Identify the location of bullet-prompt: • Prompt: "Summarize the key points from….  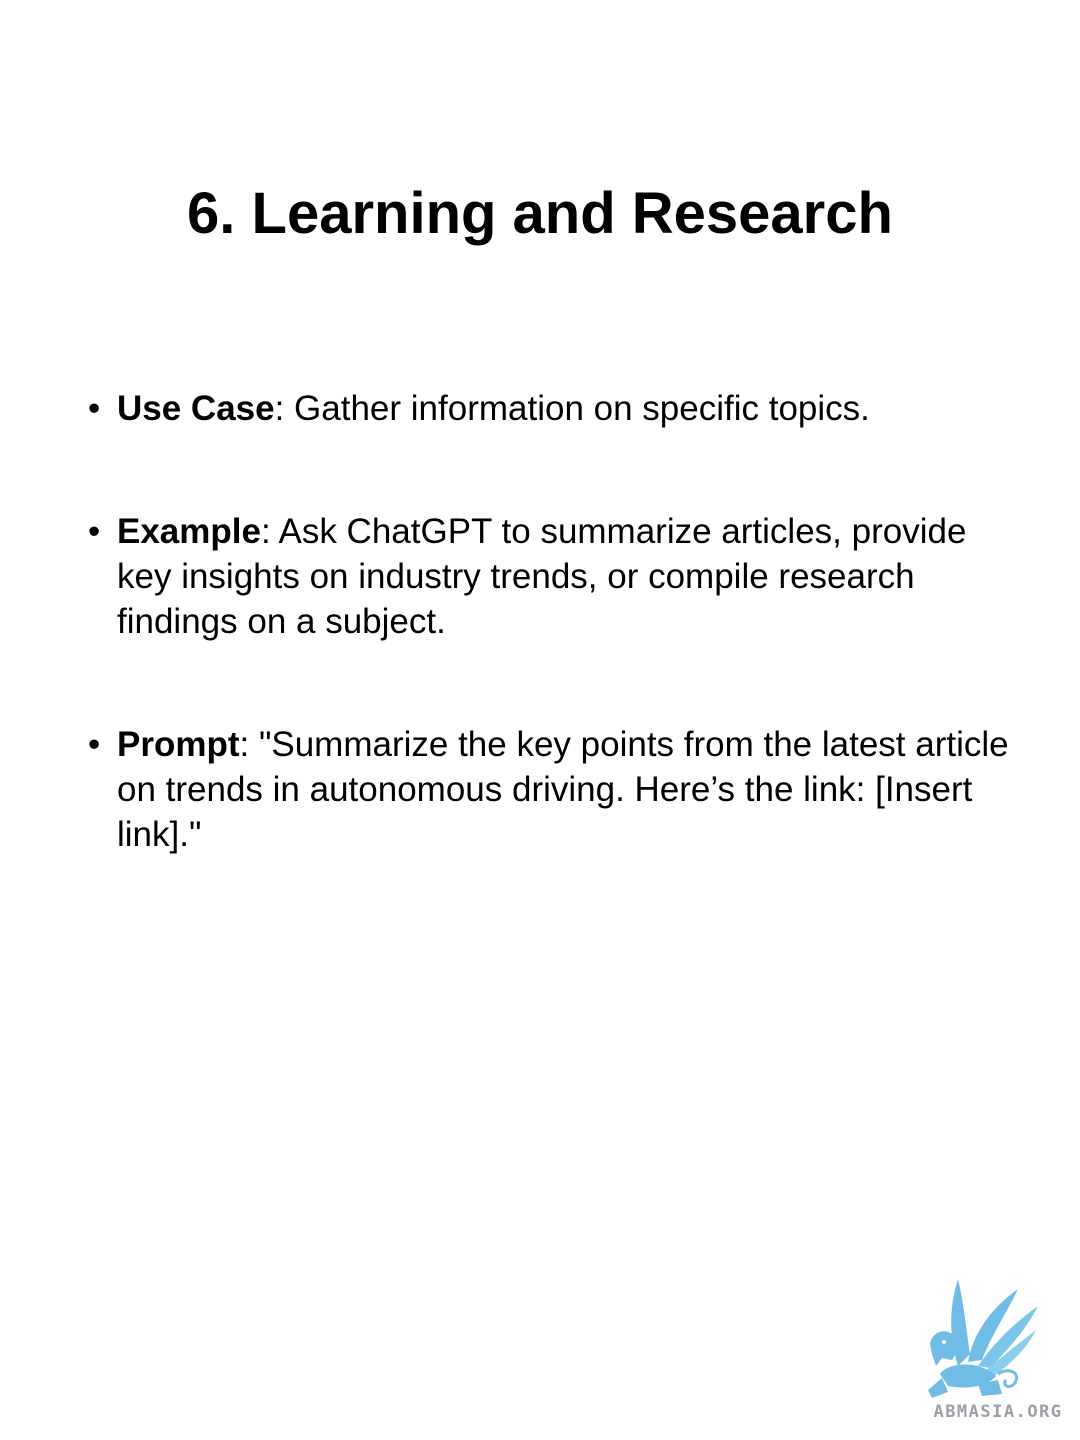
(553, 789).